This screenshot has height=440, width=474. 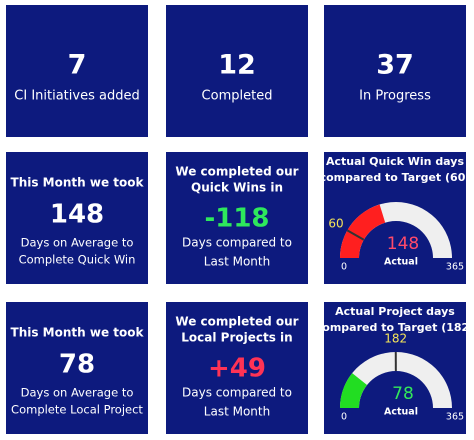 I want to click on gauge-target-label: 60, so click(x=335, y=223).